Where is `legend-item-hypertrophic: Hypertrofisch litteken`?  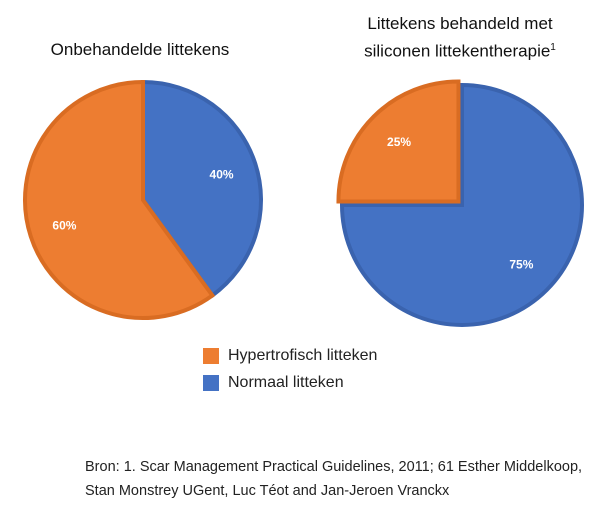 legend-item-hypertrophic: Hypertrofisch litteken is located at coordinates (290, 355).